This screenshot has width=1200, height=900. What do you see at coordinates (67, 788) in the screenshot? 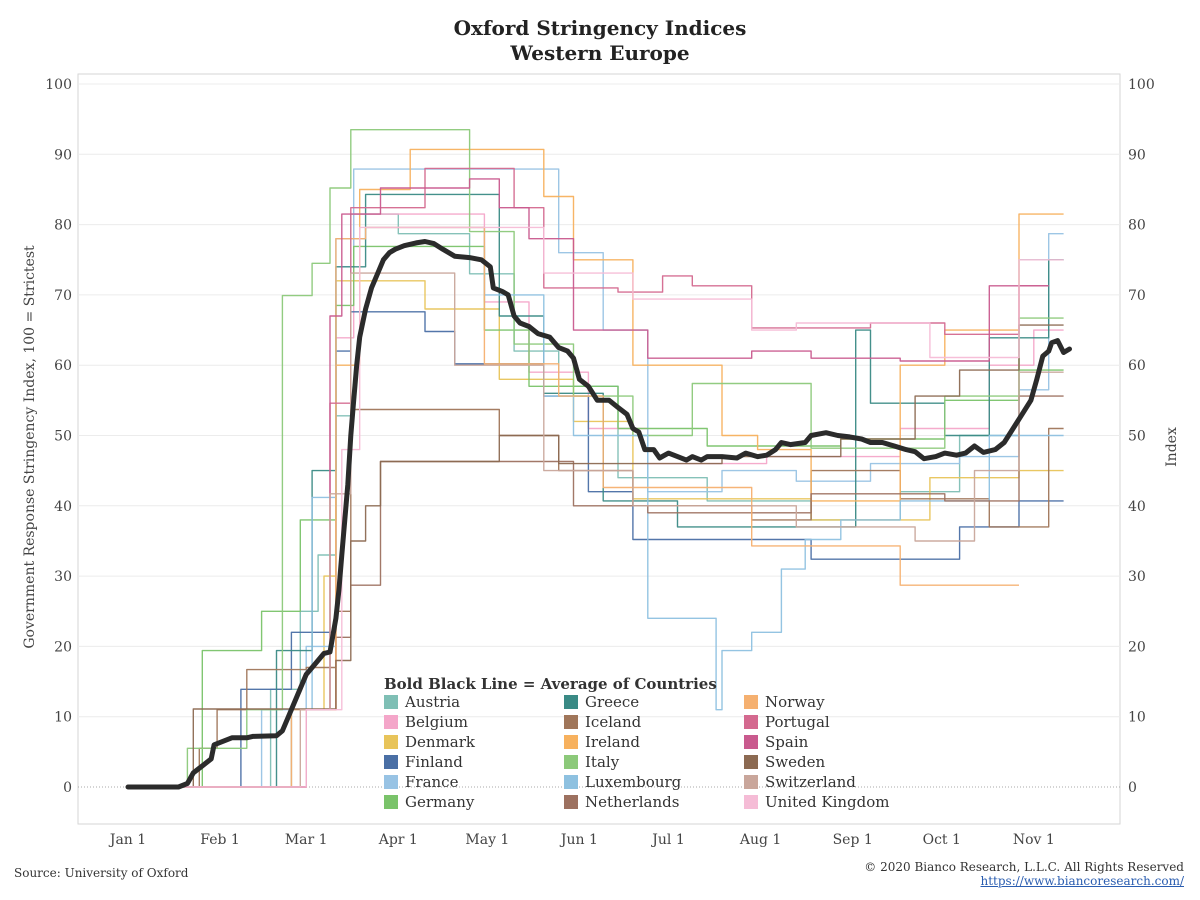
I see `y-left-tick-label: 0` at bounding box center [67, 788].